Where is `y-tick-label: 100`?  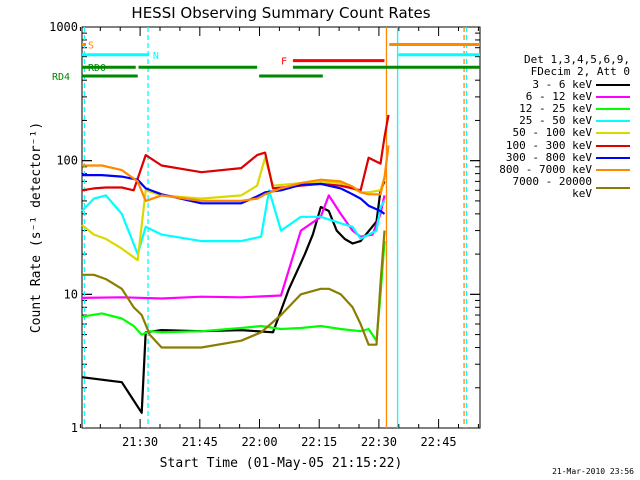
y-tick-label: 100 is located at coordinates (67, 161).